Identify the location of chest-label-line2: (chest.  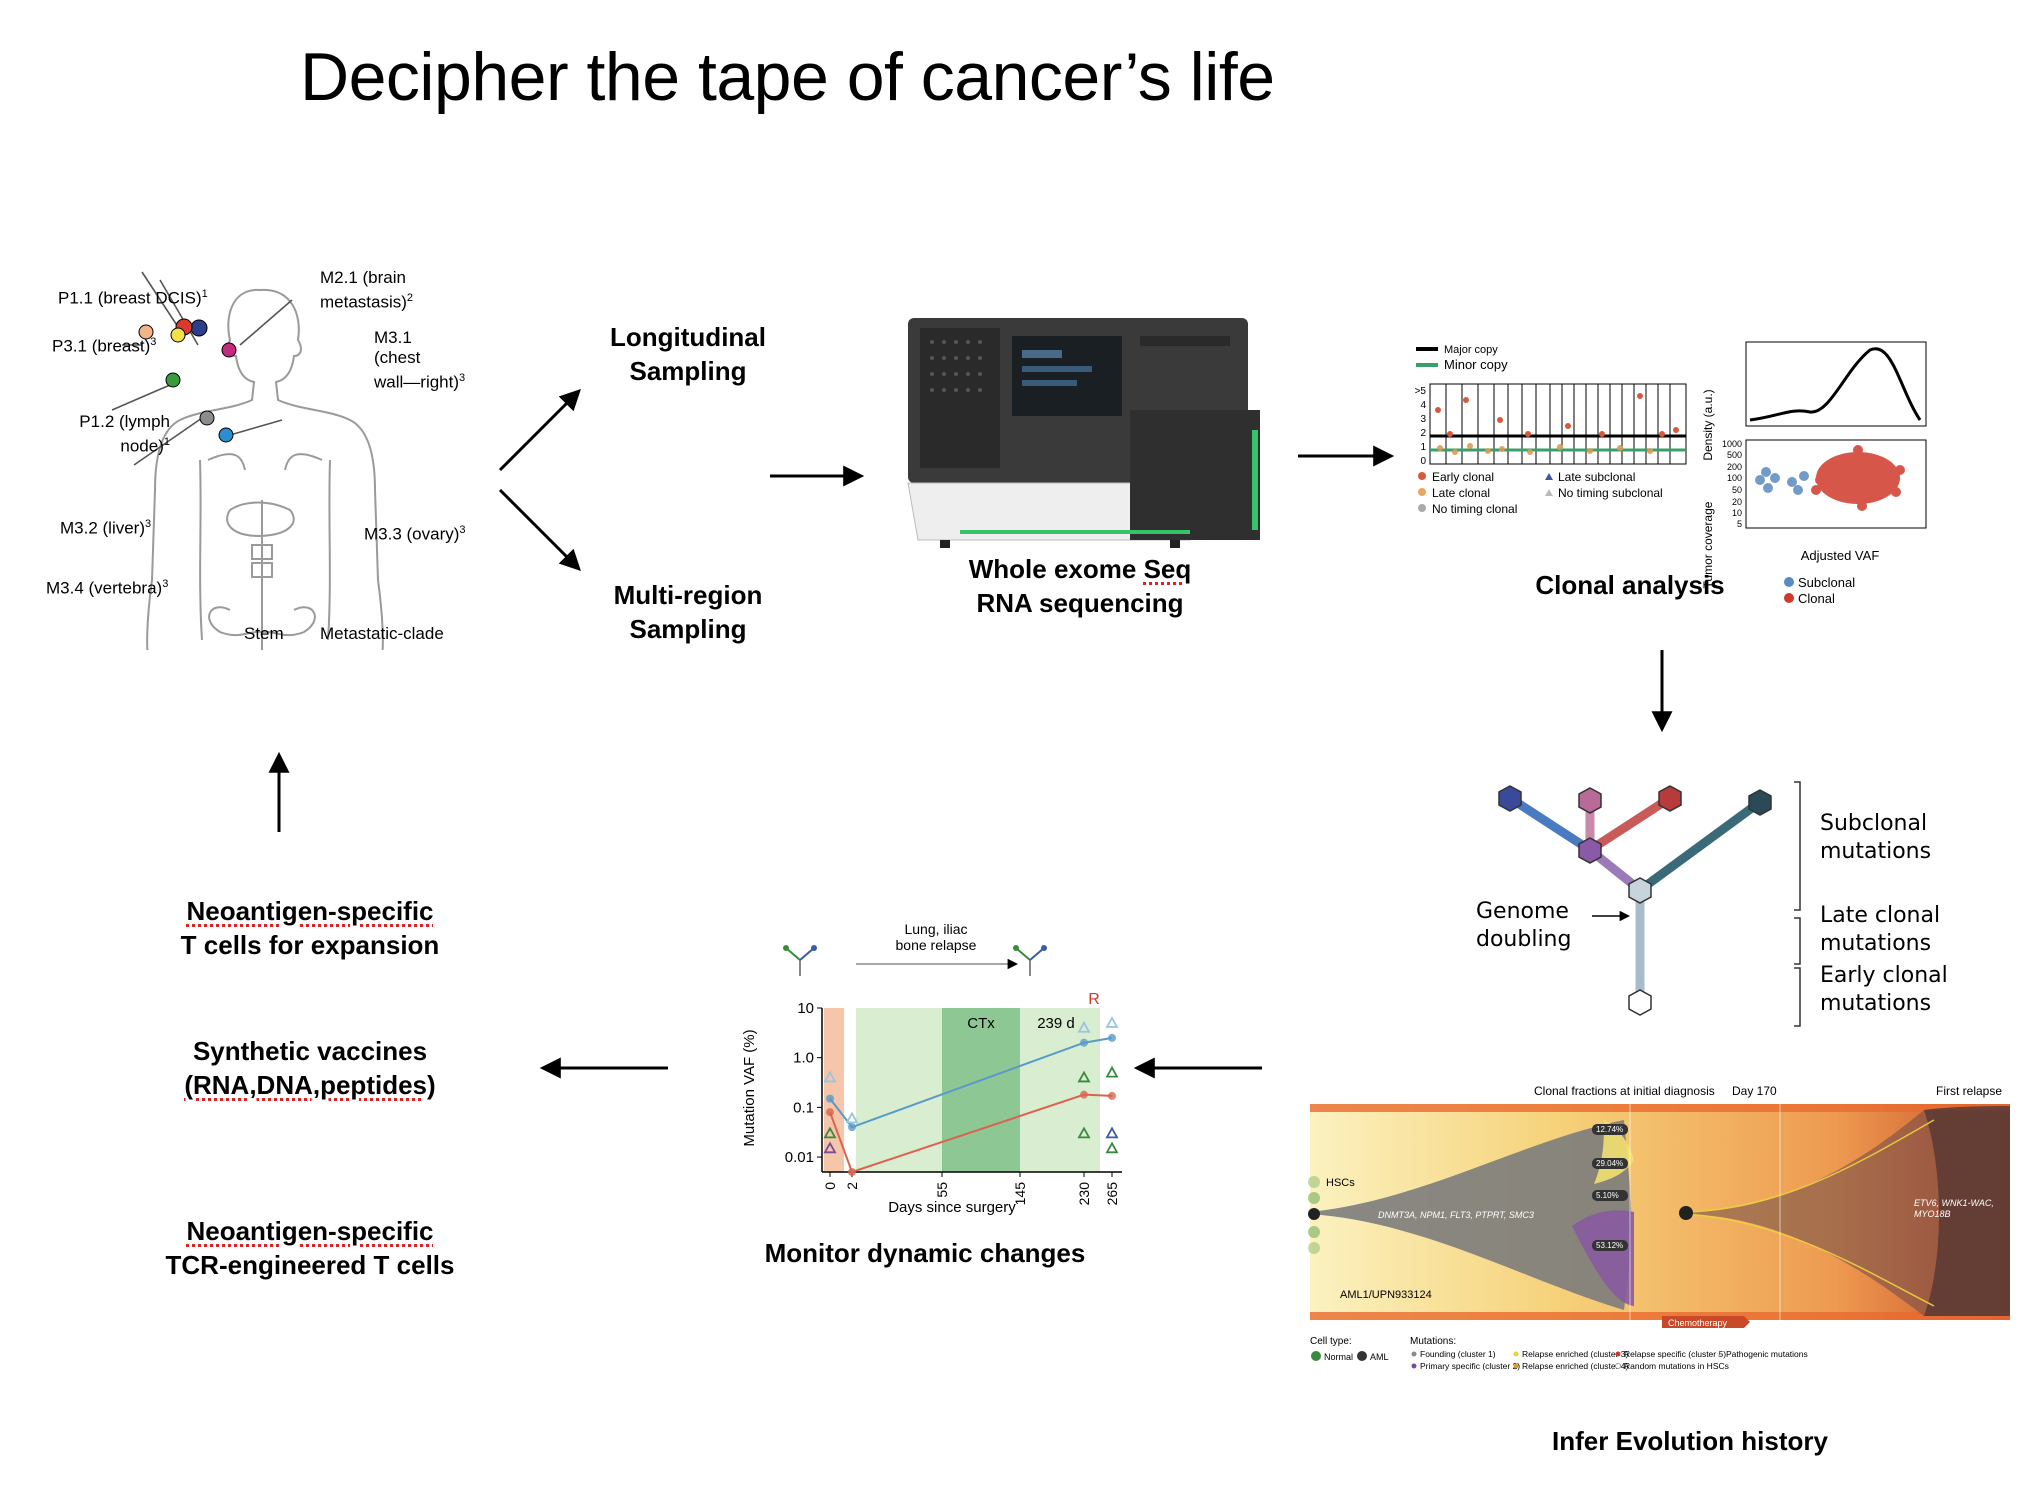
(397, 357).